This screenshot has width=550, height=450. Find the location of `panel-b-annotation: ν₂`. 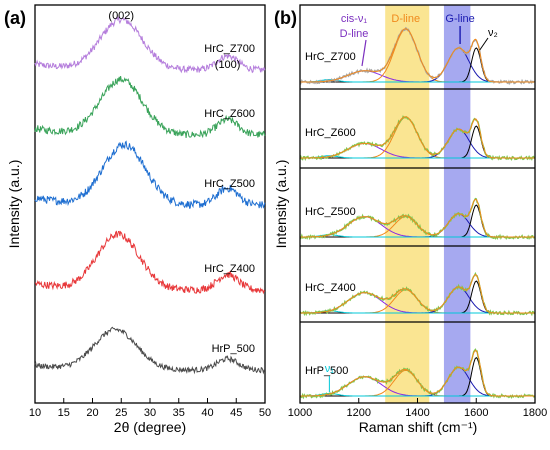

panel-b-annotation: ν₂ is located at coordinates (493, 33).